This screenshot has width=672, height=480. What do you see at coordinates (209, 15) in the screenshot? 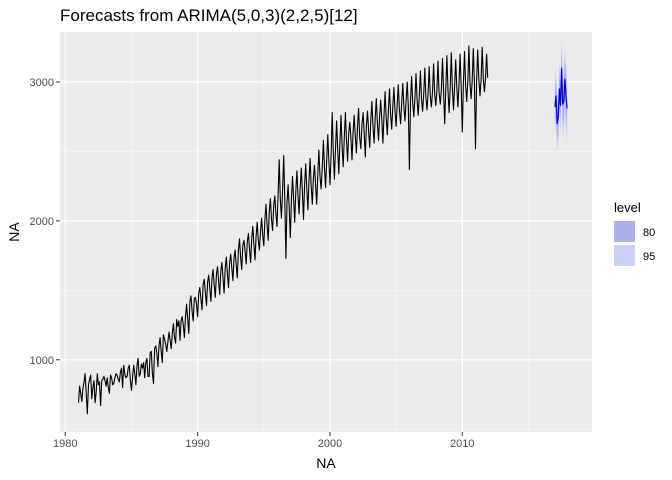
I see `chart-title: Forecasts from ARIMA(5,0,3)(2,2,5)[12]` at bounding box center [209, 15].